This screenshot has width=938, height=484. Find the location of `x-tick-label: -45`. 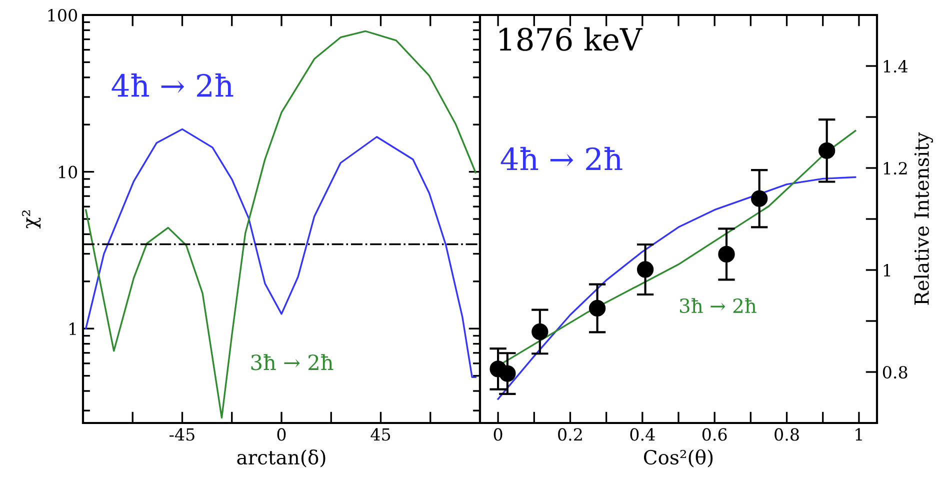

x-tick-label: -45 is located at coordinates (182, 434).